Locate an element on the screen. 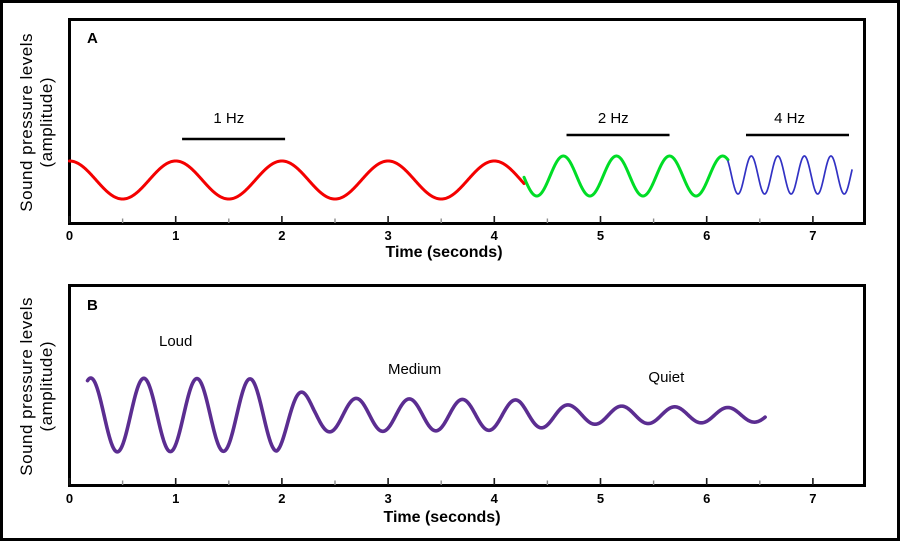 Image resolution: width=900 pixels, height=541 pixels. x-tick-label-B-5: 5 is located at coordinates (600, 498).